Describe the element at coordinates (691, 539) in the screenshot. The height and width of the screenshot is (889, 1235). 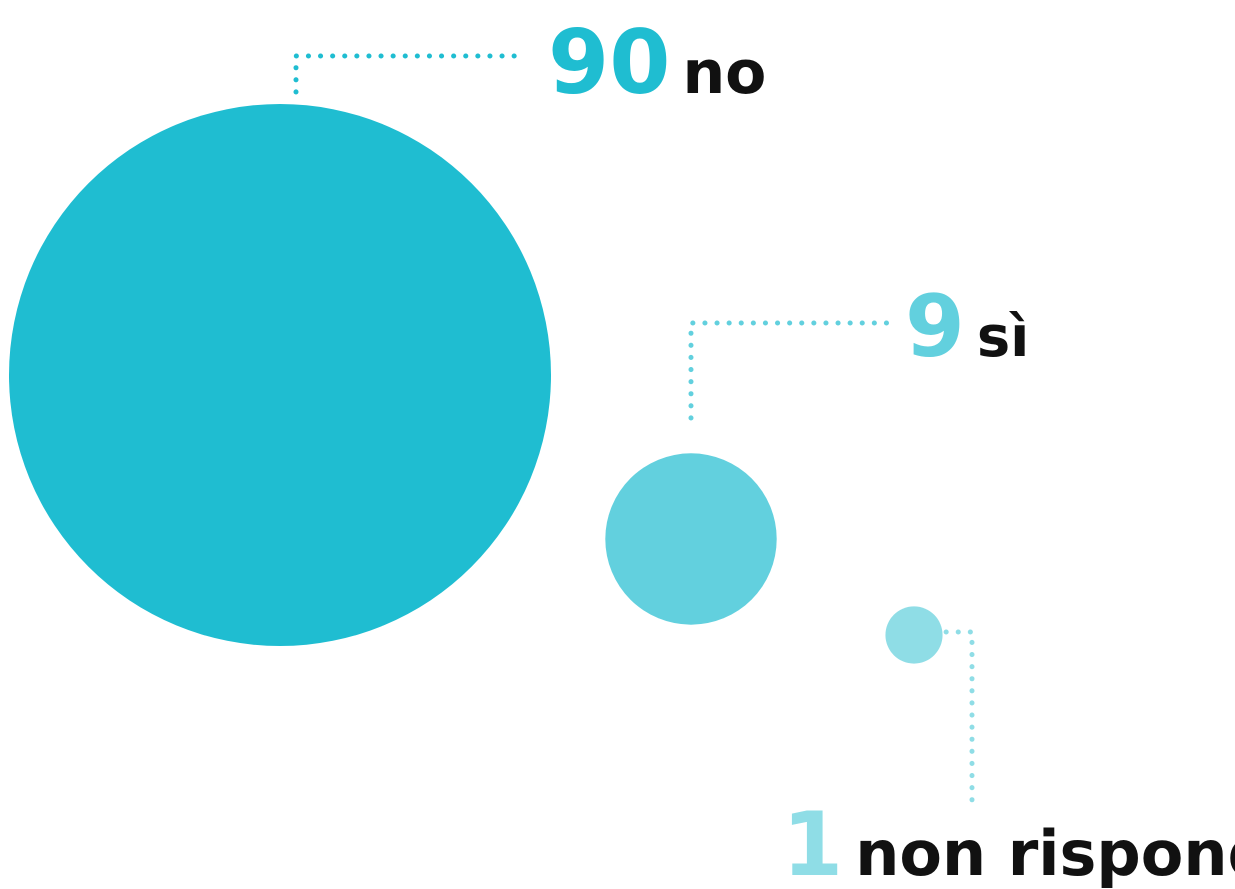
I see `bubble-s` at that location.